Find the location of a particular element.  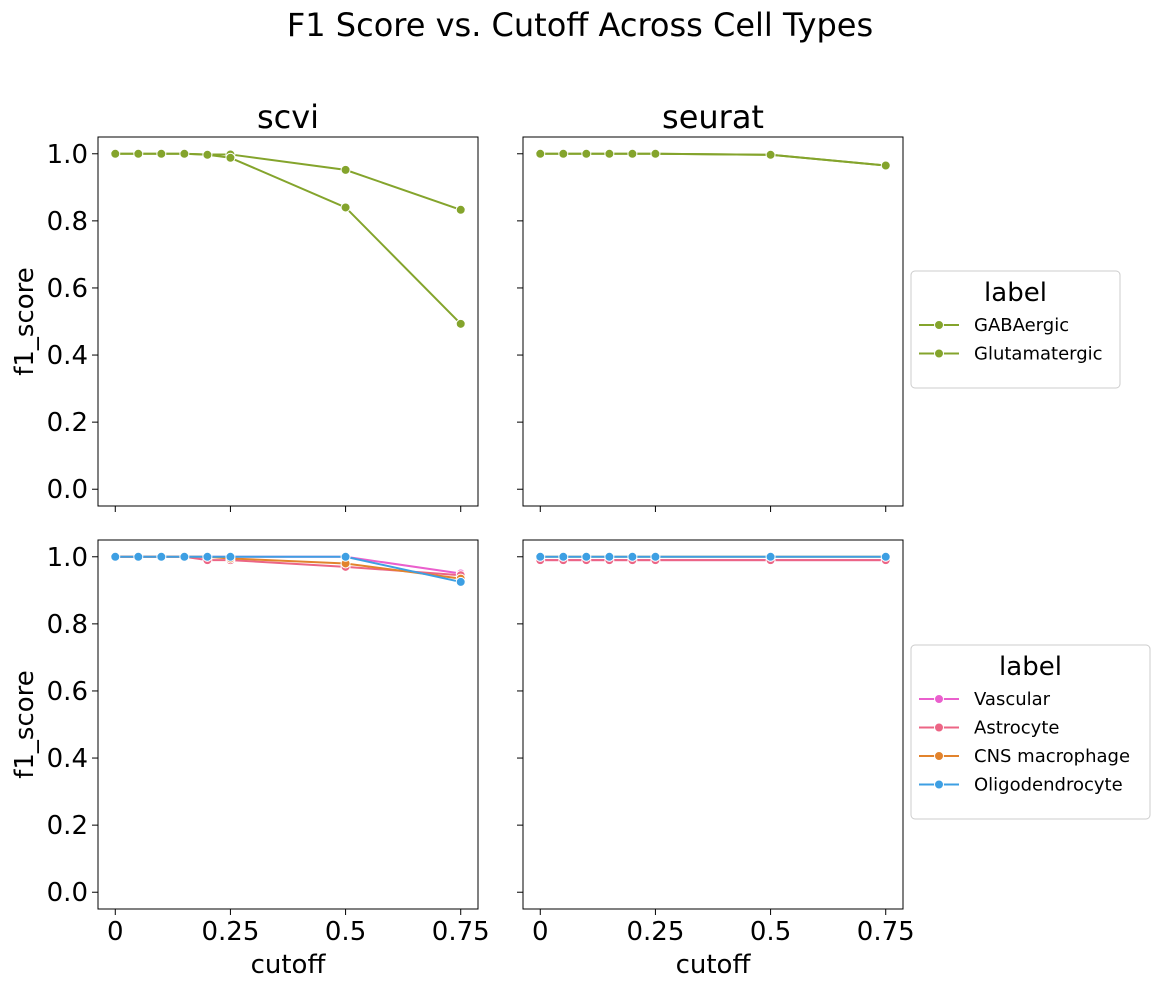

legend-entry: Vascular is located at coordinates (985, 699).